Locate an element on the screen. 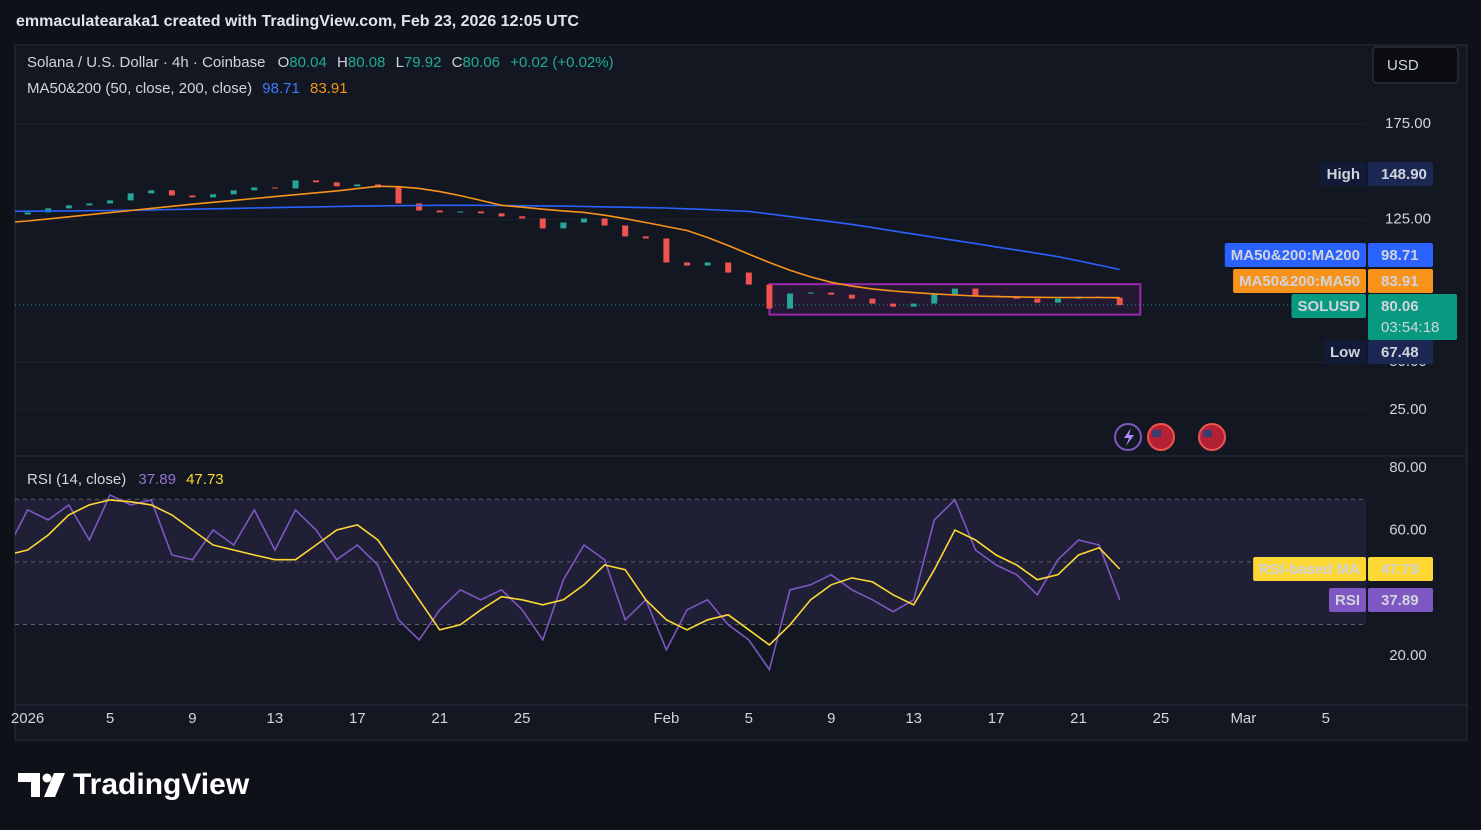 This screenshot has width=1481, height=830. change: +0.02 (+0.02%) is located at coordinates (561, 62).